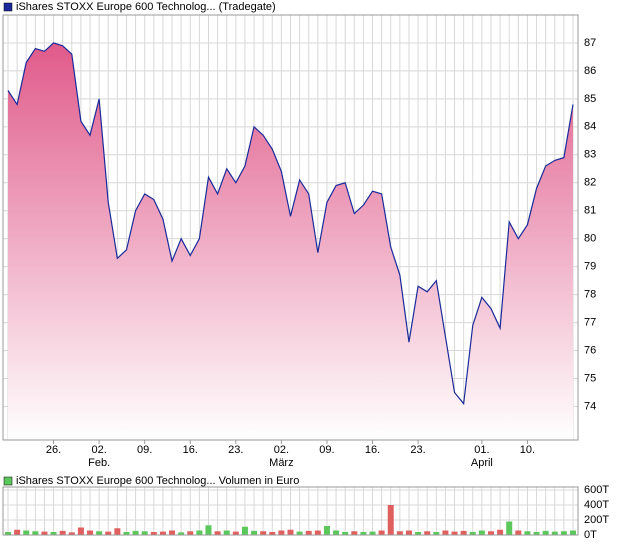 This screenshot has width=620, height=551. I want to click on y-tick-label: 400T, so click(596, 505).